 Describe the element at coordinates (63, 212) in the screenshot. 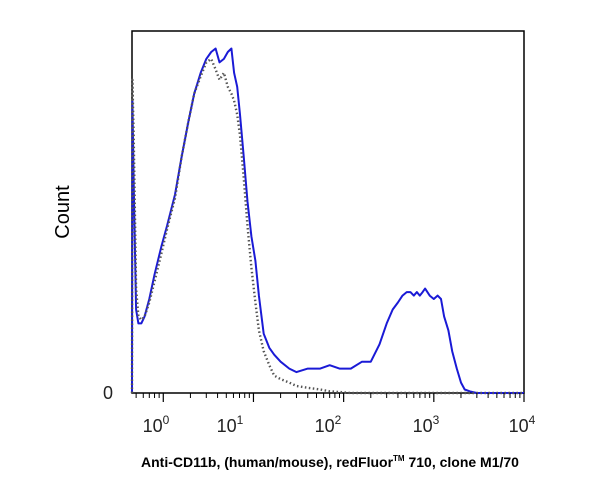

I see `y-axis-label: Count` at that location.